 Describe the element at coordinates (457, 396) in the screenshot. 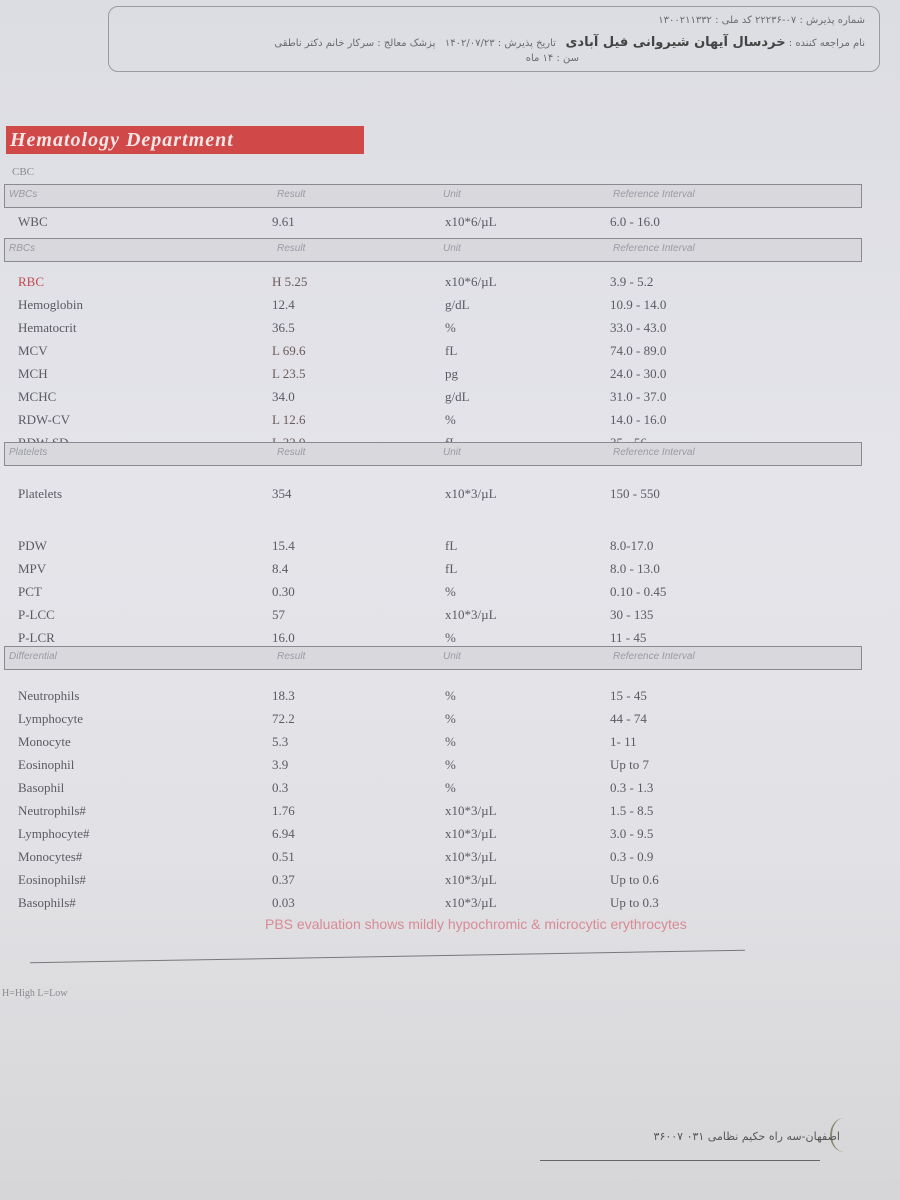

I see `cell-unit: g/dL` at that location.